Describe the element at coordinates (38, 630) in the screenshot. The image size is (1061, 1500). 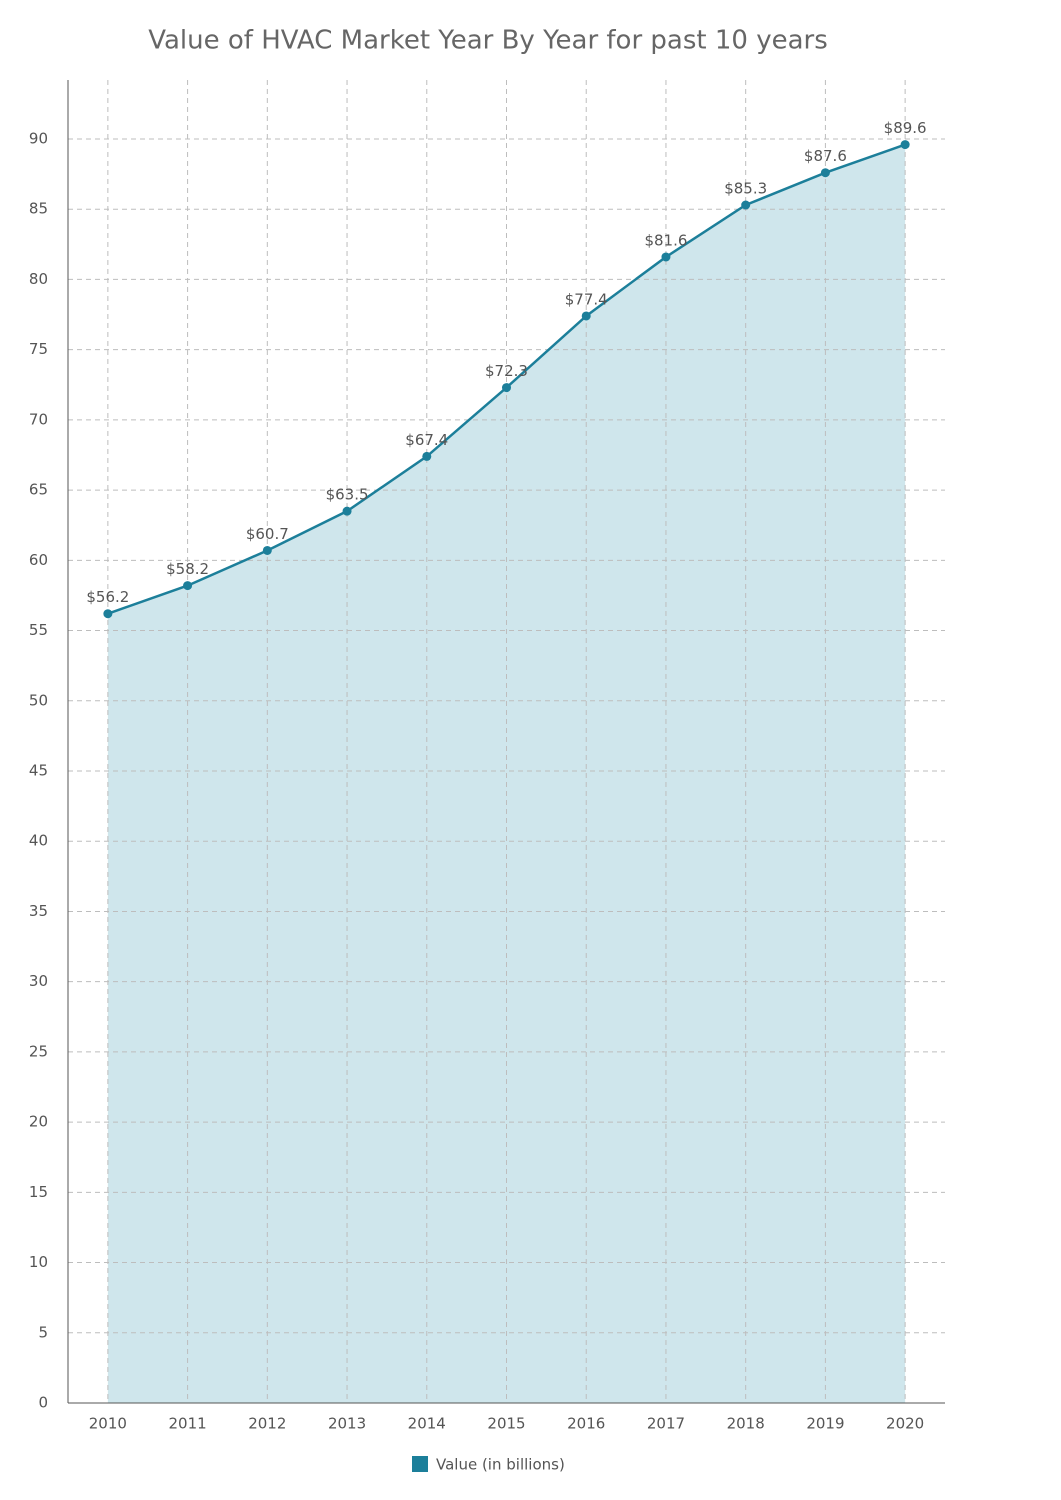
I see `y-tick-label: 55` at that location.